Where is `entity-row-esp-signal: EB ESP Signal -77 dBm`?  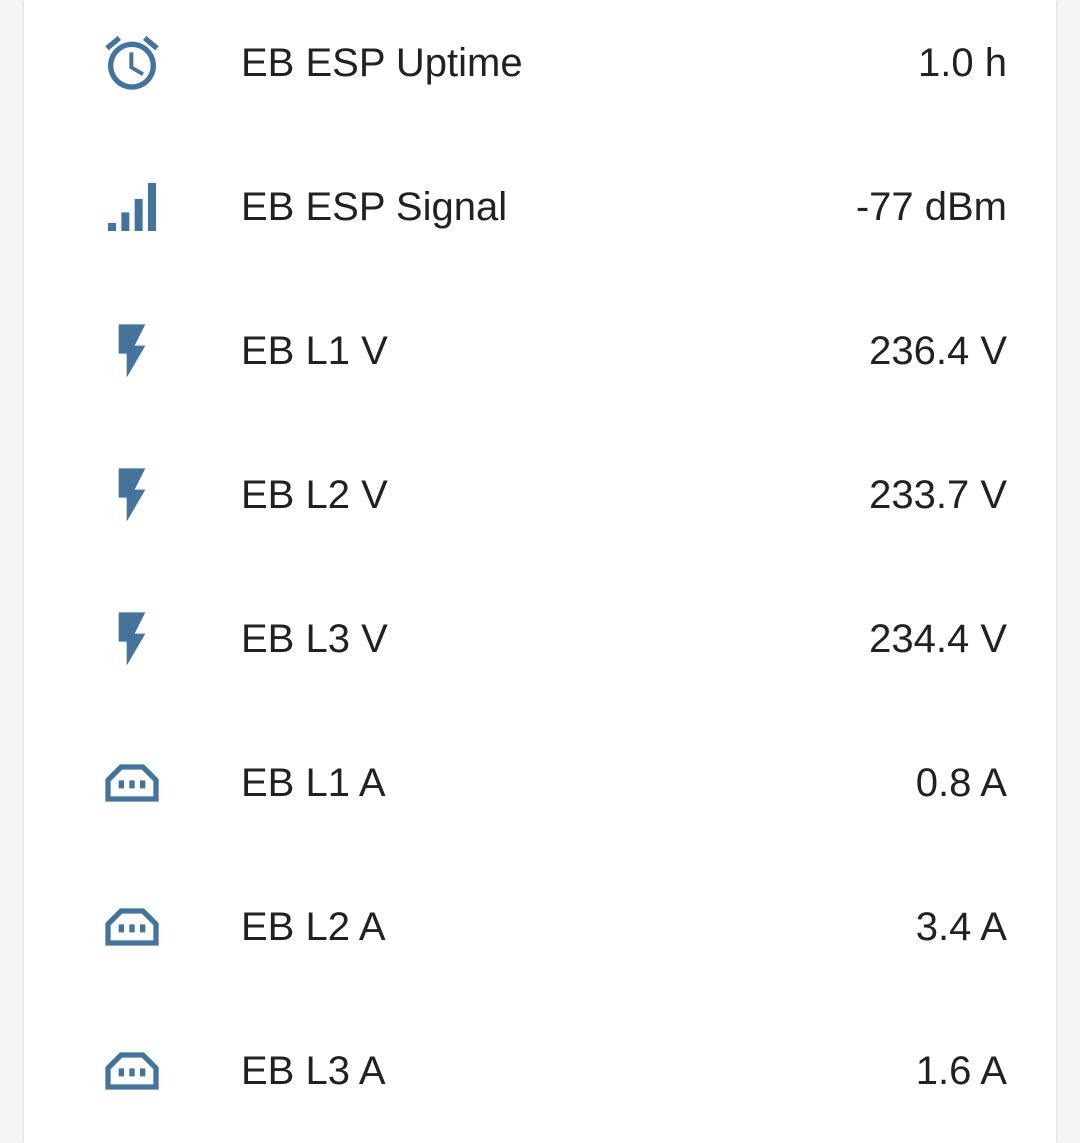 entity-row-esp-signal: EB ESP Signal -77 dBm is located at coordinates (540, 207).